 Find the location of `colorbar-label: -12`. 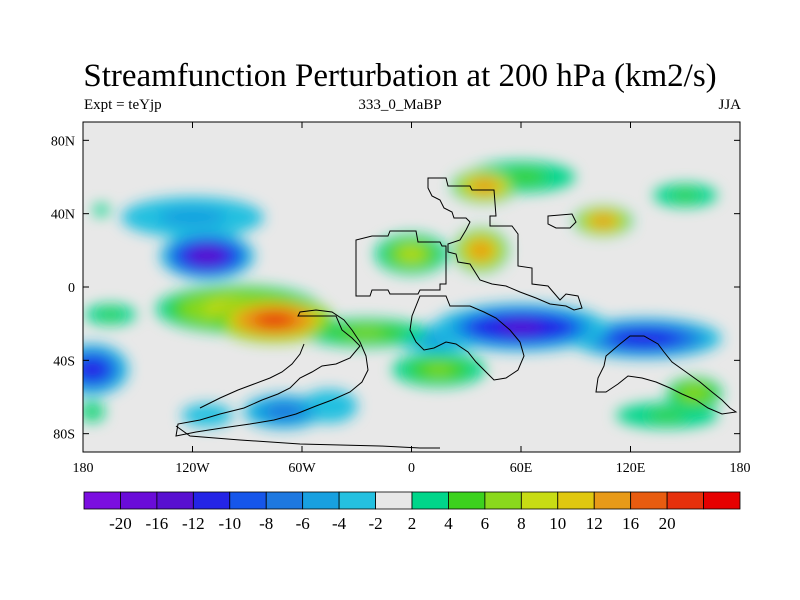

colorbar-label: -12 is located at coordinates (193, 523).